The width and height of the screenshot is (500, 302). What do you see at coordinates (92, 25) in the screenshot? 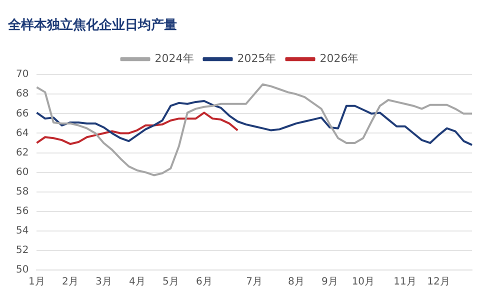
I see `chart-title: 全样本独立焦化企业日均产量` at bounding box center [92, 25].